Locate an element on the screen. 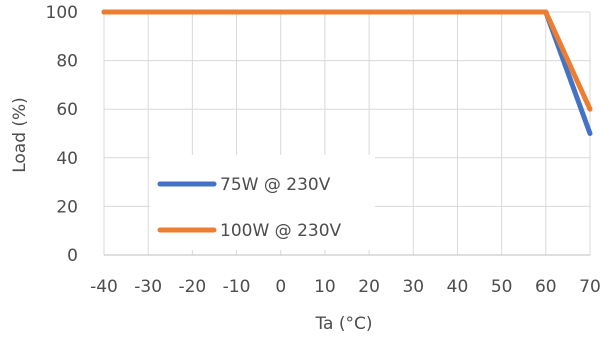 This screenshot has height=340, width=609. y-tick-label: 80 is located at coordinates (67, 62).